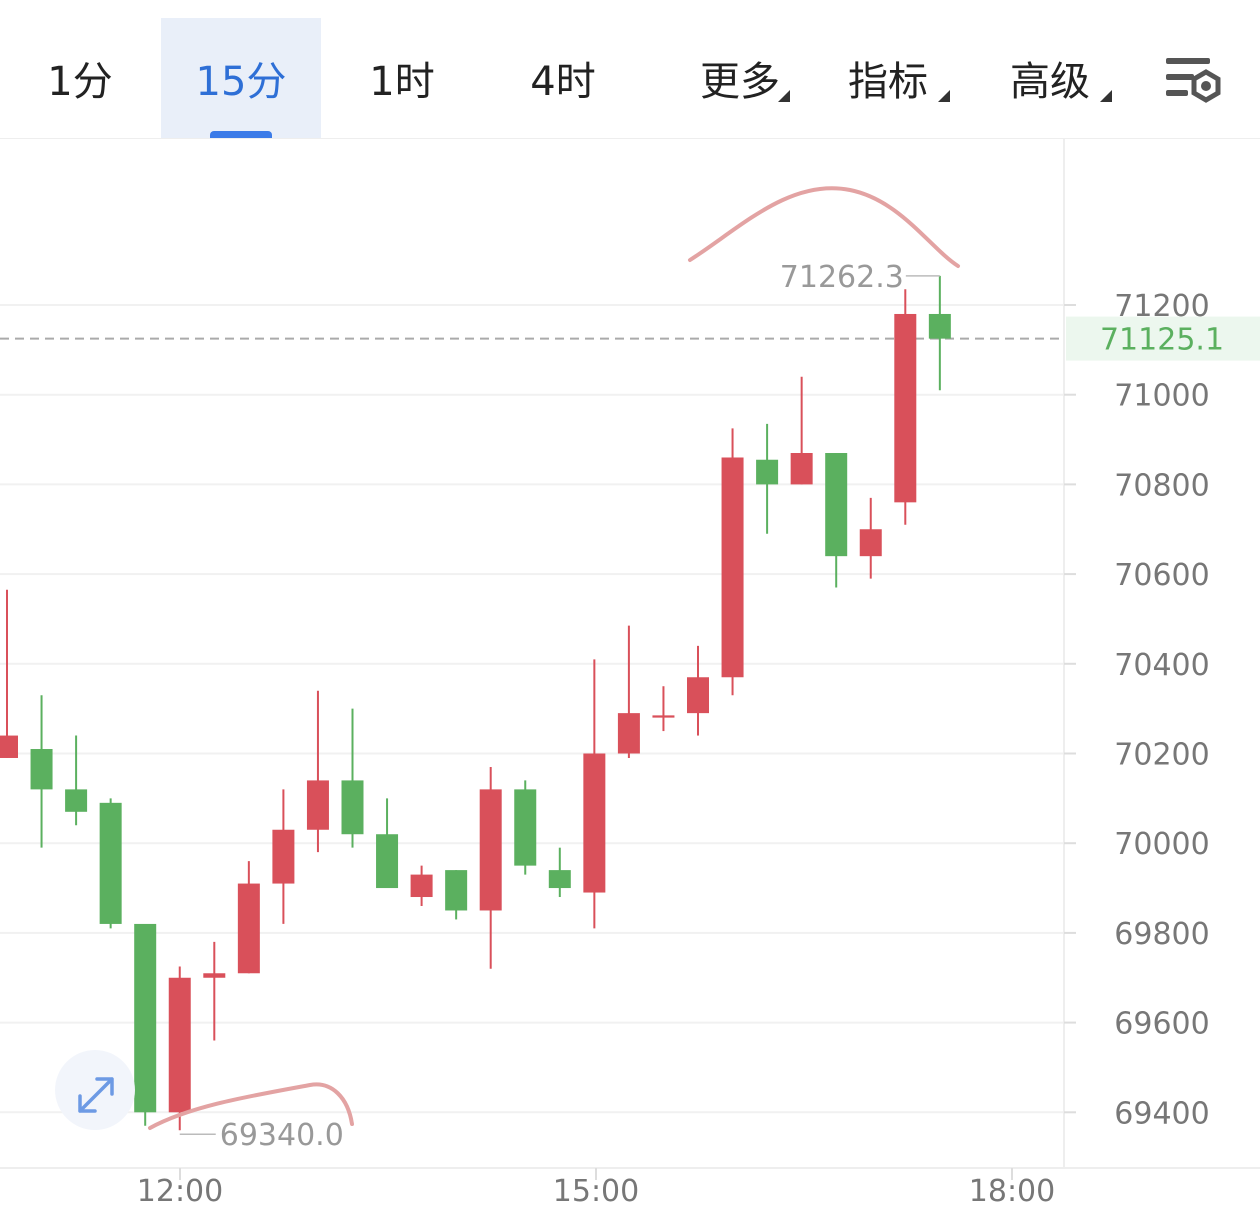  Describe the element at coordinates (842, 277) in the screenshot. I see `high-price-label: 71262.3` at that location.